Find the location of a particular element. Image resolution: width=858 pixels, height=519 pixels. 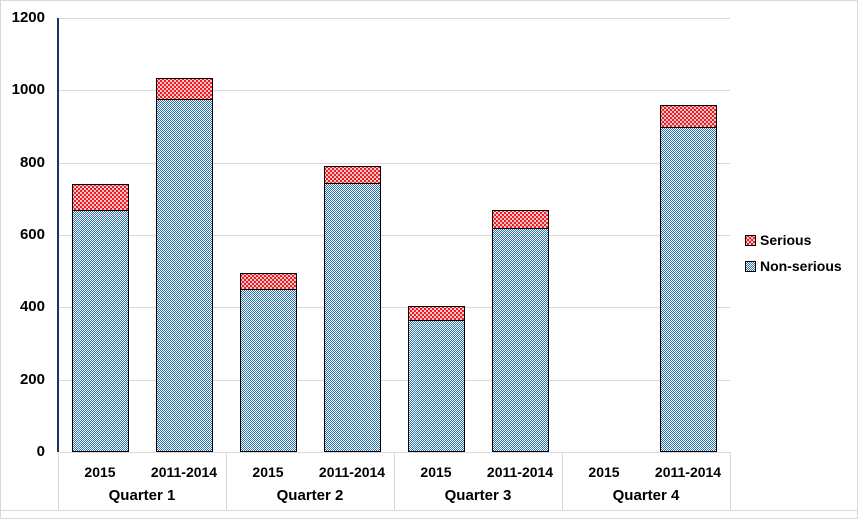

legend-item-serious: Serious is located at coordinates (793, 240).